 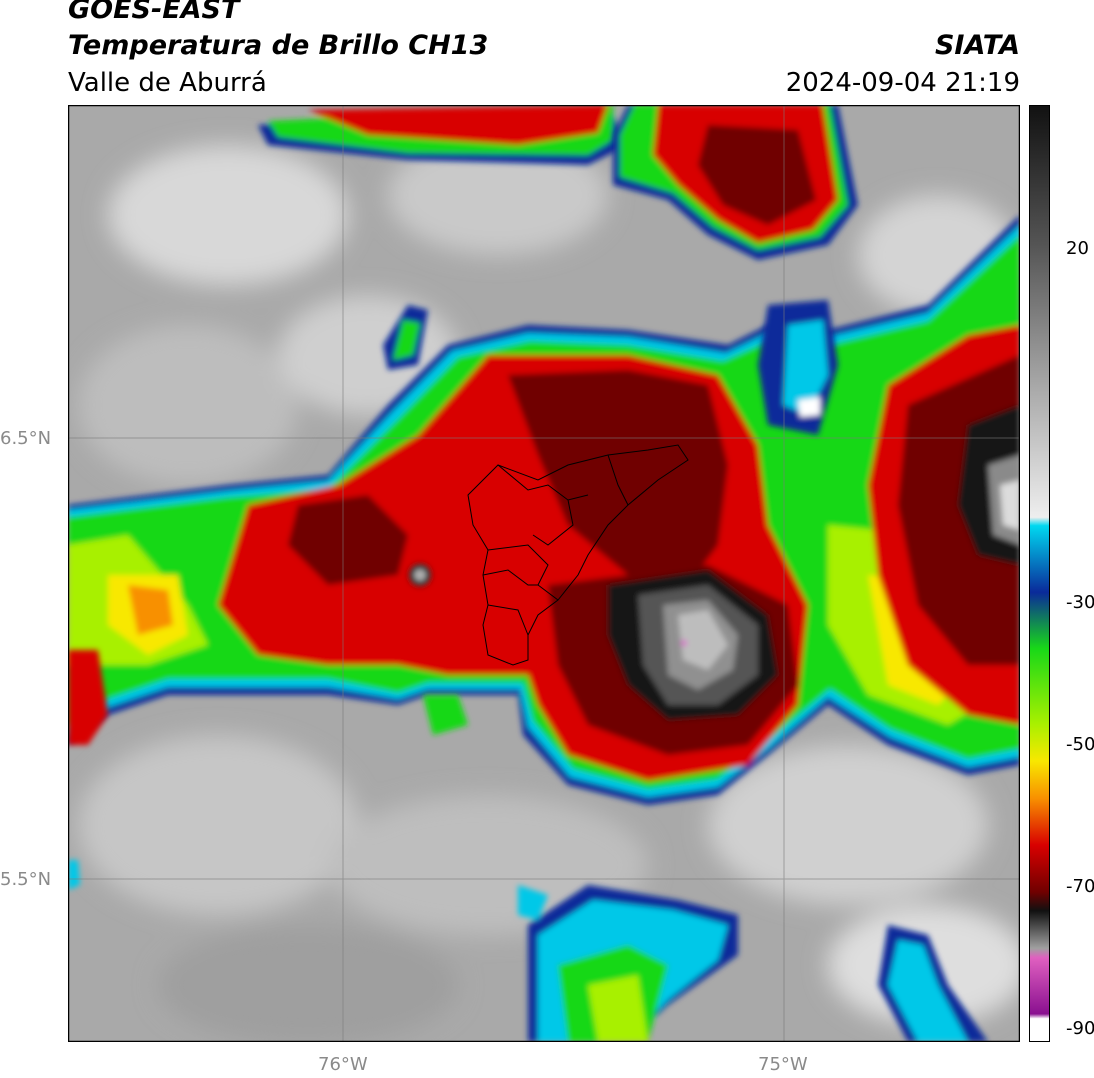 I want to click on colorbar-tick-minus30: -30, so click(x=1080, y=602).